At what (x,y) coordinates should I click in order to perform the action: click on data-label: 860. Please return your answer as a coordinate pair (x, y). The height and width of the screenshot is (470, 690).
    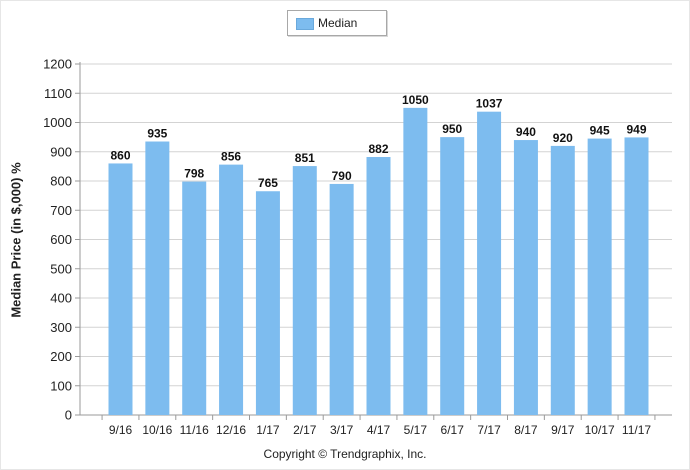
    Looking at the image, I should click on (120, 155).